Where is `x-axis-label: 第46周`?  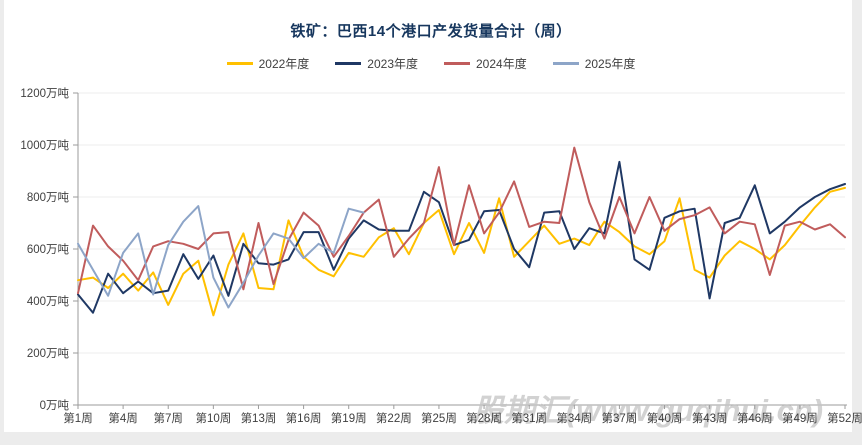
x-axis-label: 第46周 is located at coordinates (755, 418).